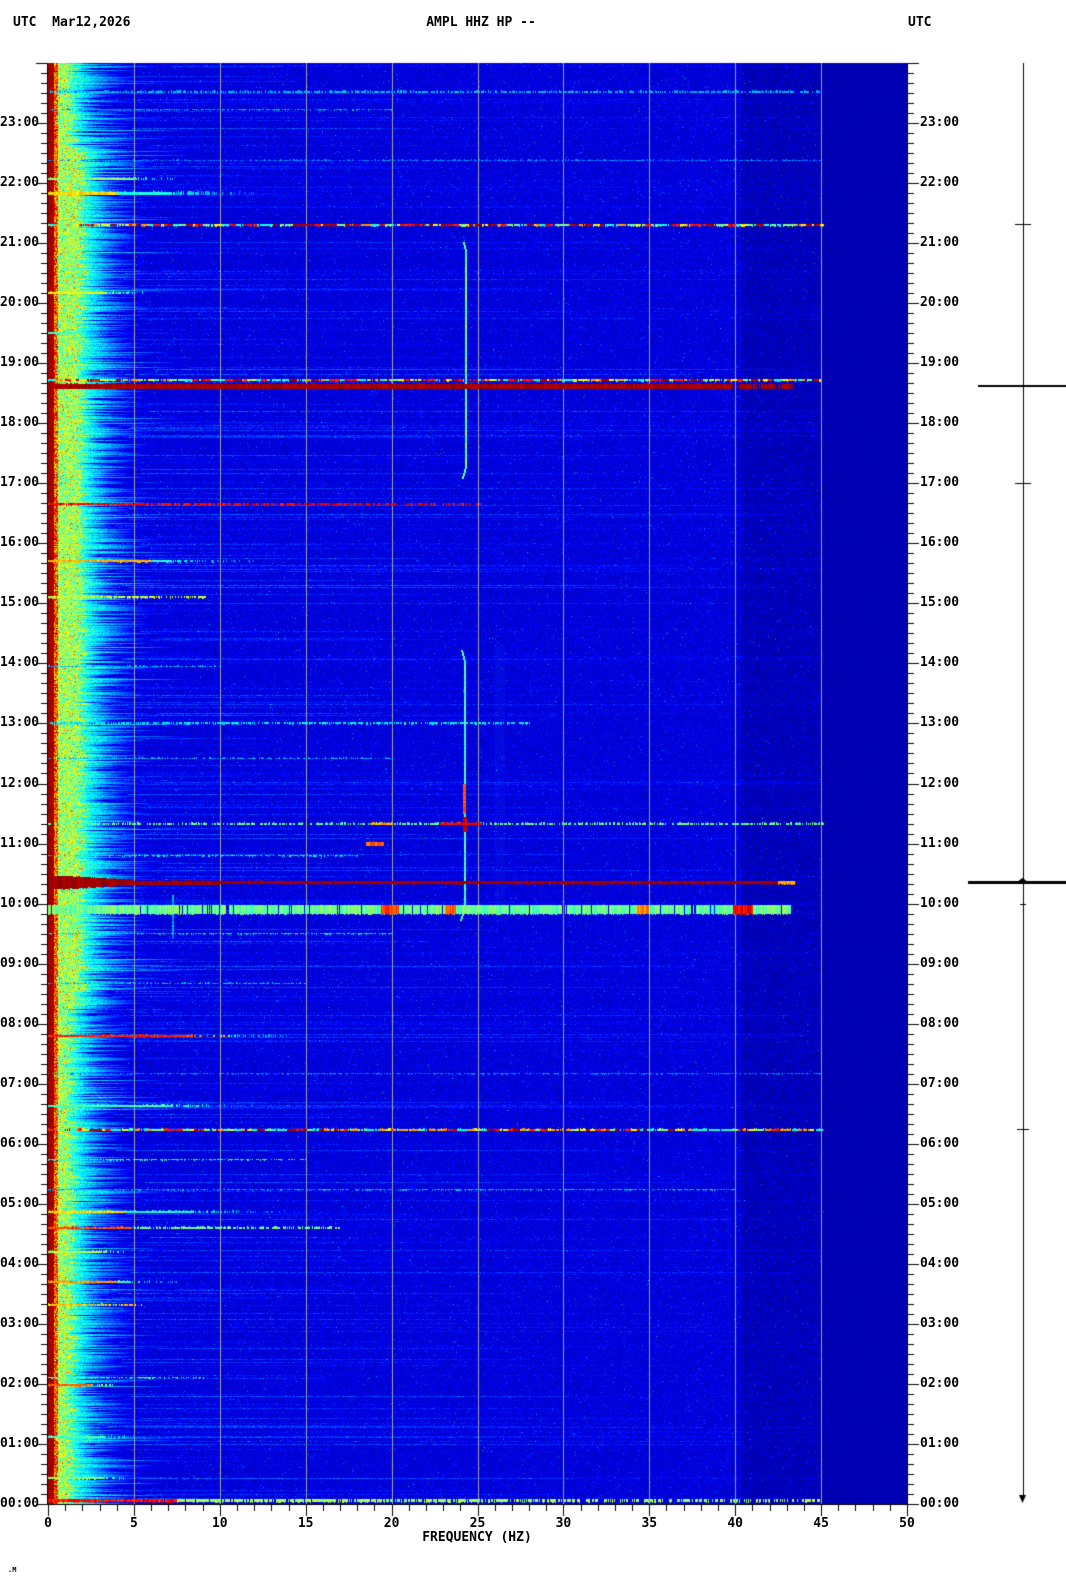 The width and height of the screenshot is (1066, 1584). I want to click on header-date: Mar12,2026, so click(91, 22).